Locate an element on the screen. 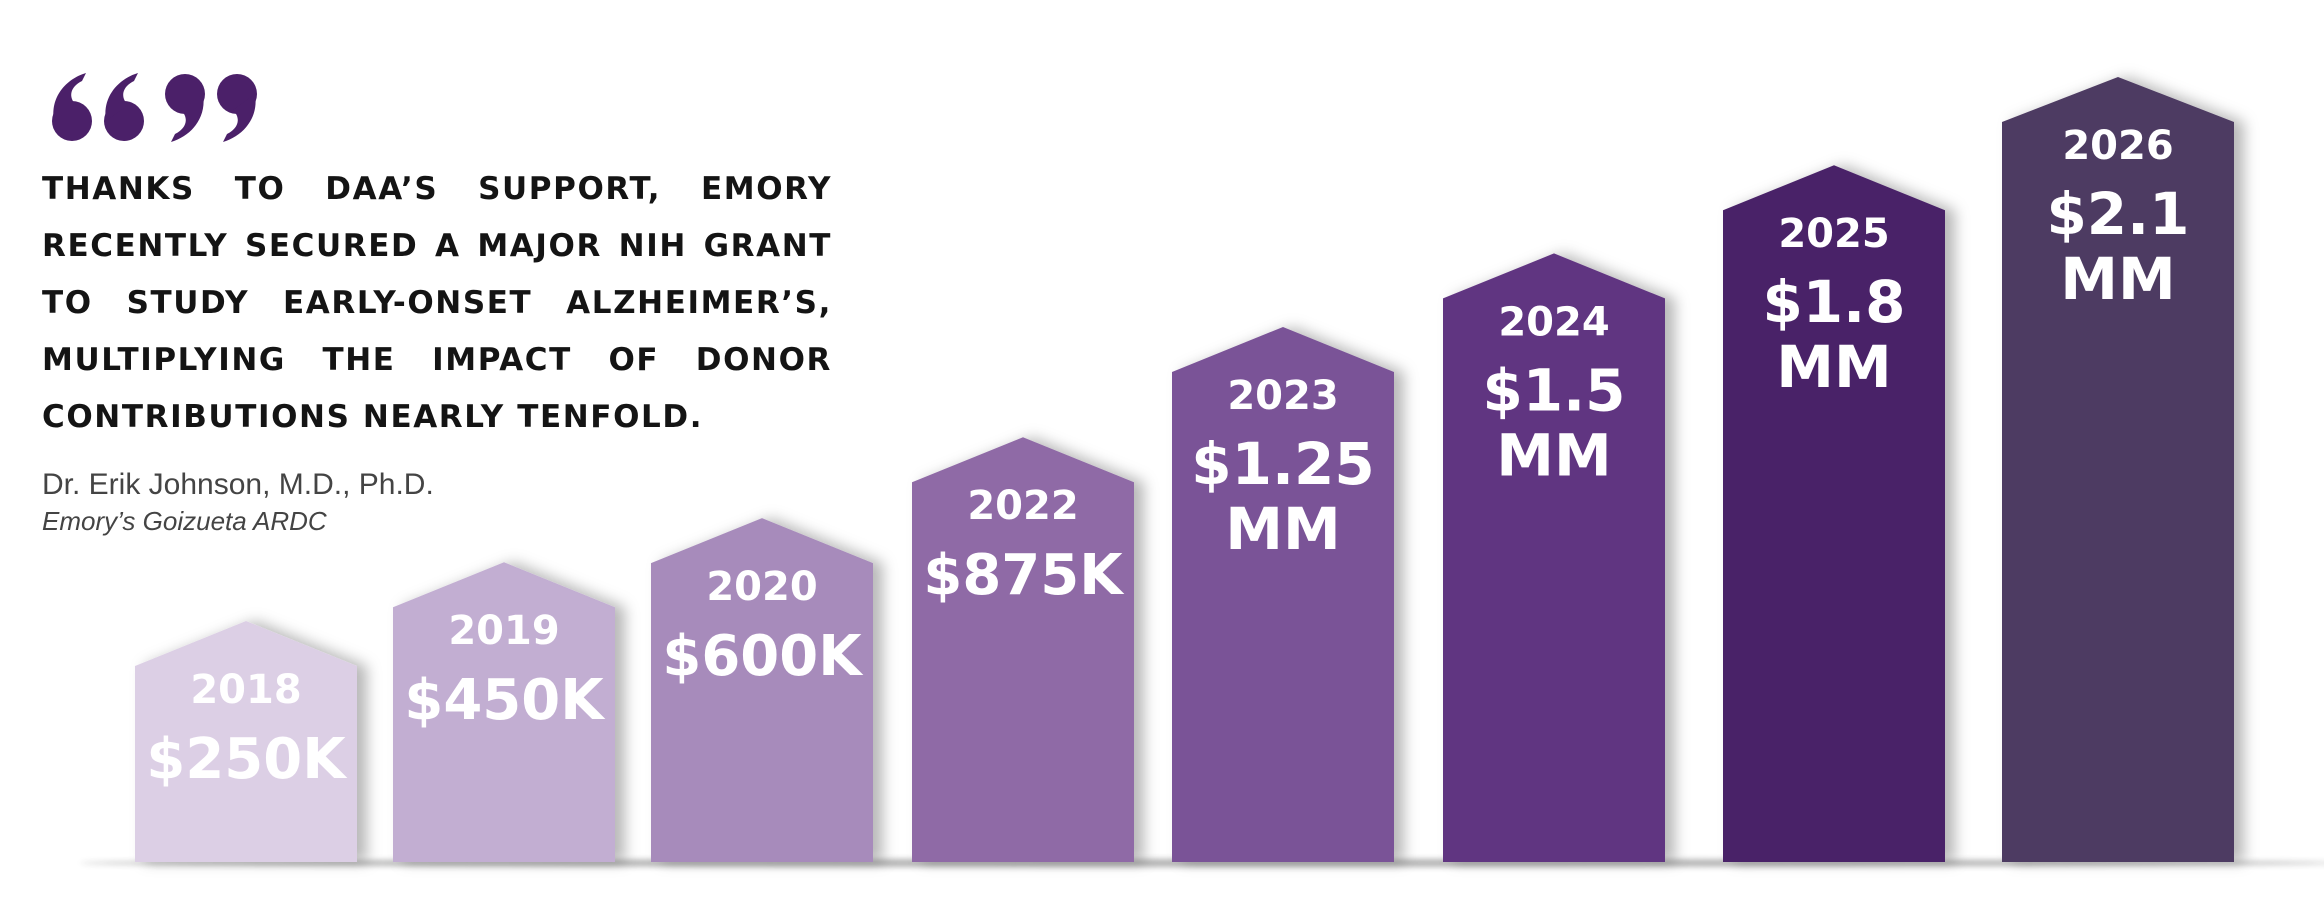  bar-2025: 2025 $1.8MM is located at coordinates (1834, 514).